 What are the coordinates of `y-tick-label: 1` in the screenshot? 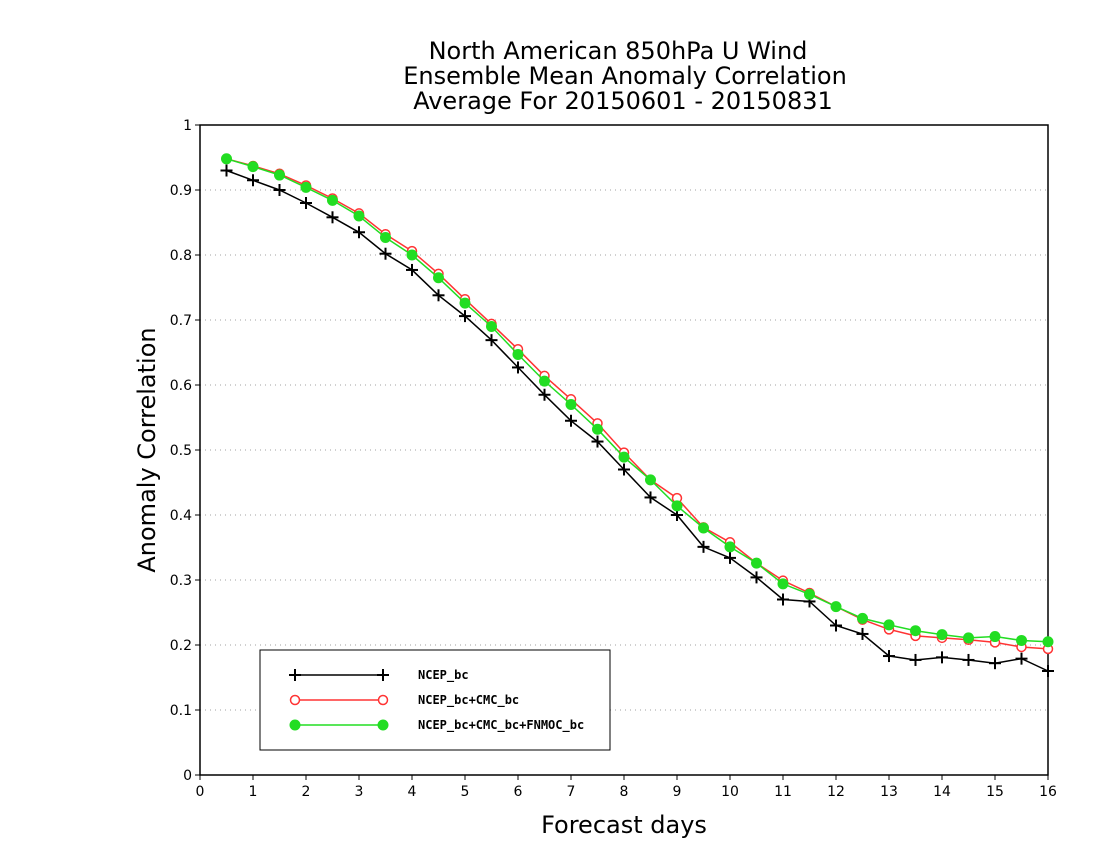 It's located at (187, 126).